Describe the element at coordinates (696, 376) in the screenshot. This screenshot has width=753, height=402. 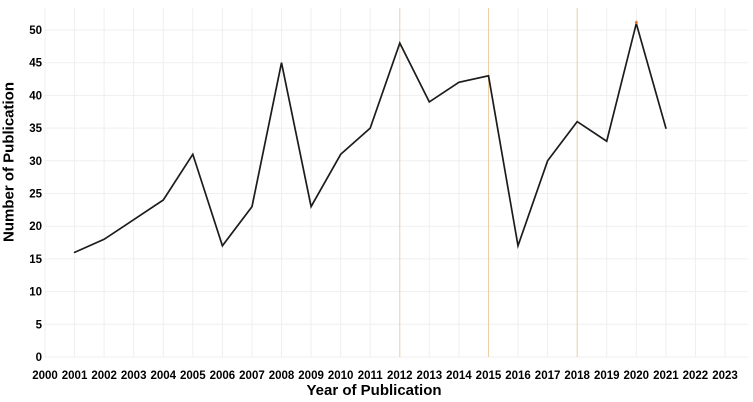
I see `x-tick-label: 2022` at that location.